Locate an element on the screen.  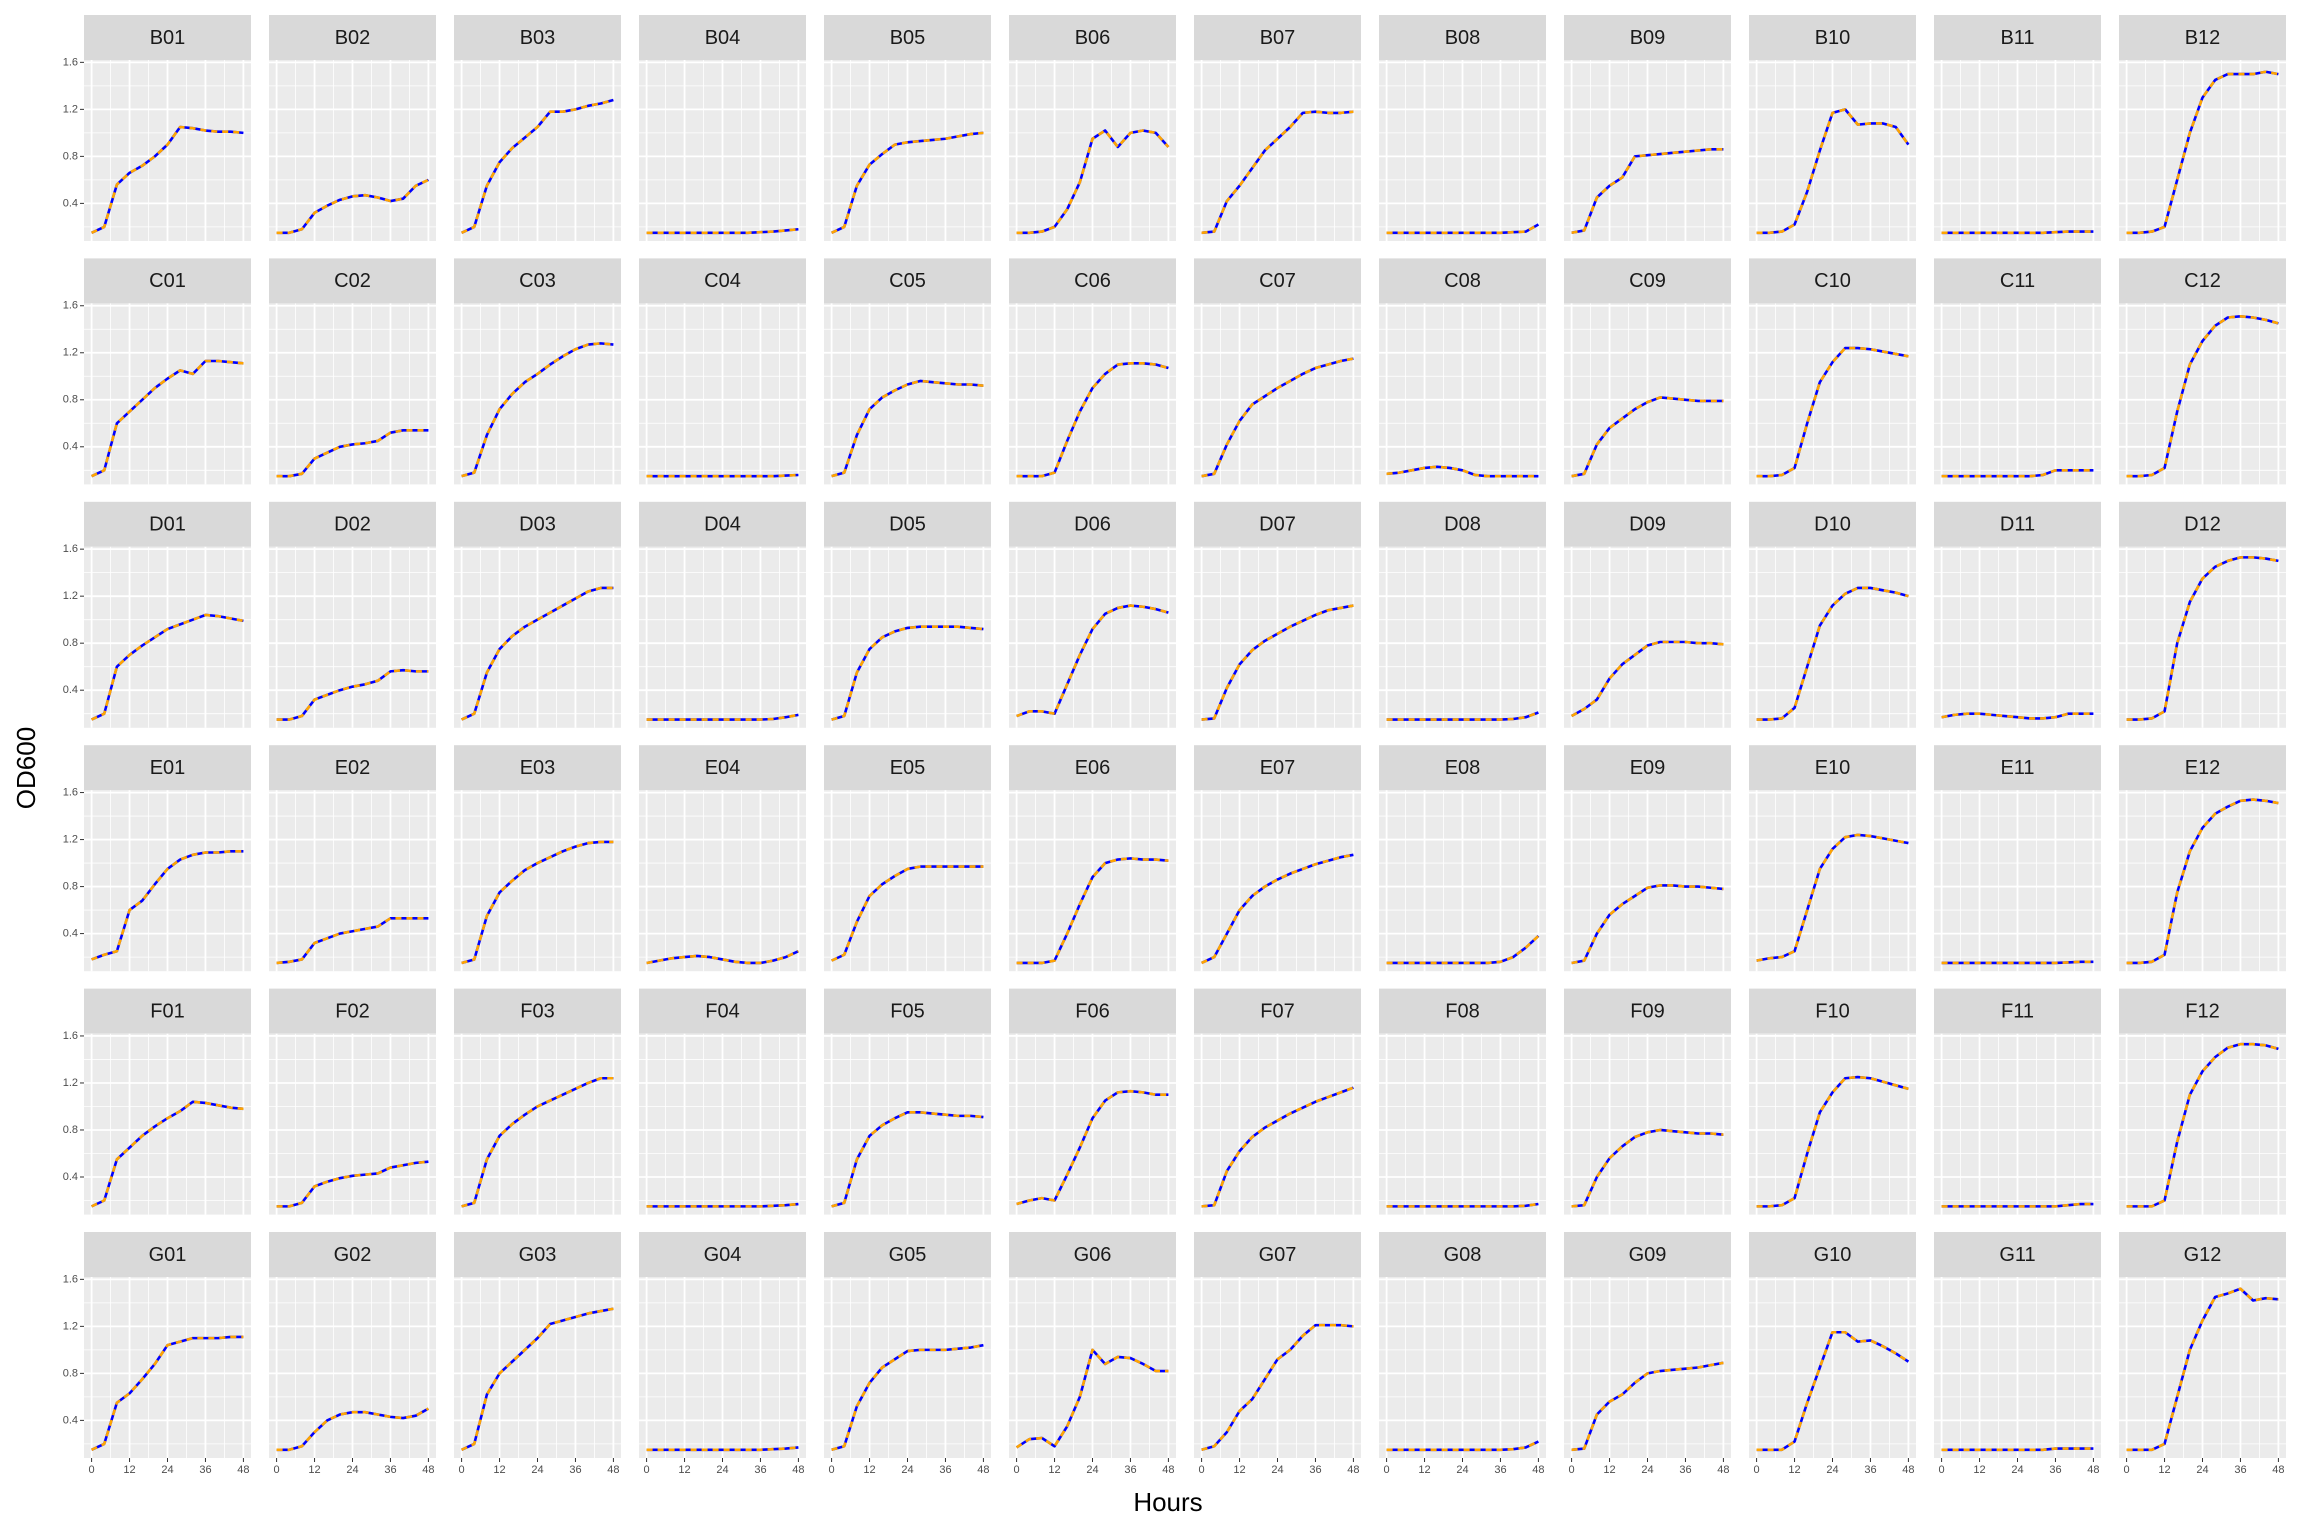
strip-label: F11 is located at coordinates (2017, 1011).